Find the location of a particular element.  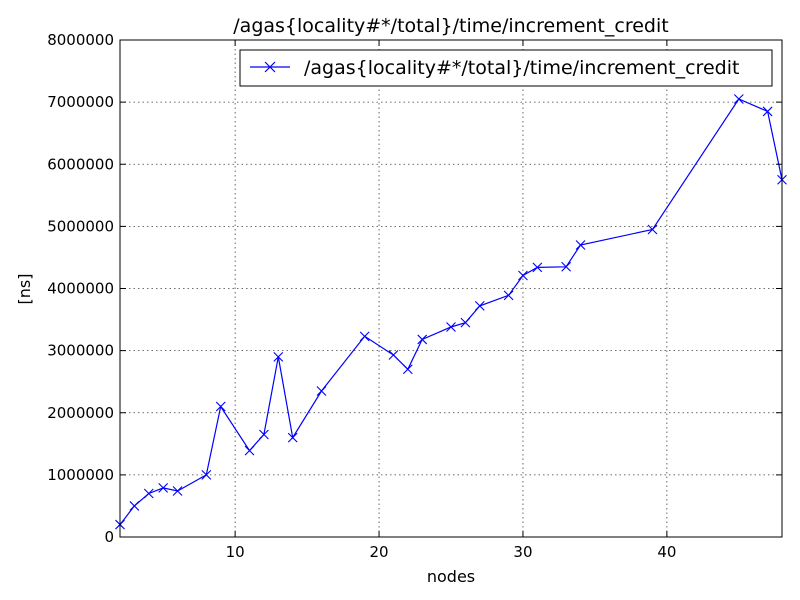

y-tick-label: 8000000 is located at coordinates (80, 40).